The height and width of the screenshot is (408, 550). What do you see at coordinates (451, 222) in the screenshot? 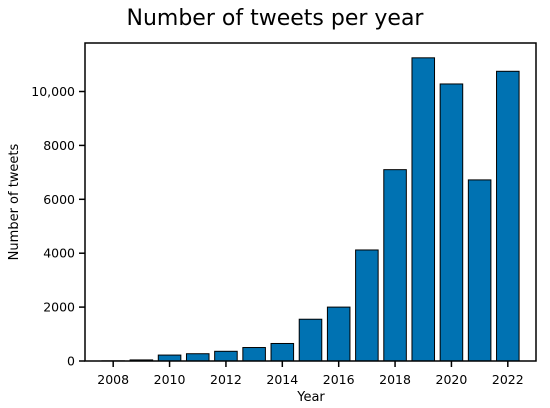
I see `bar-2020` at bounding box center [451, 222].